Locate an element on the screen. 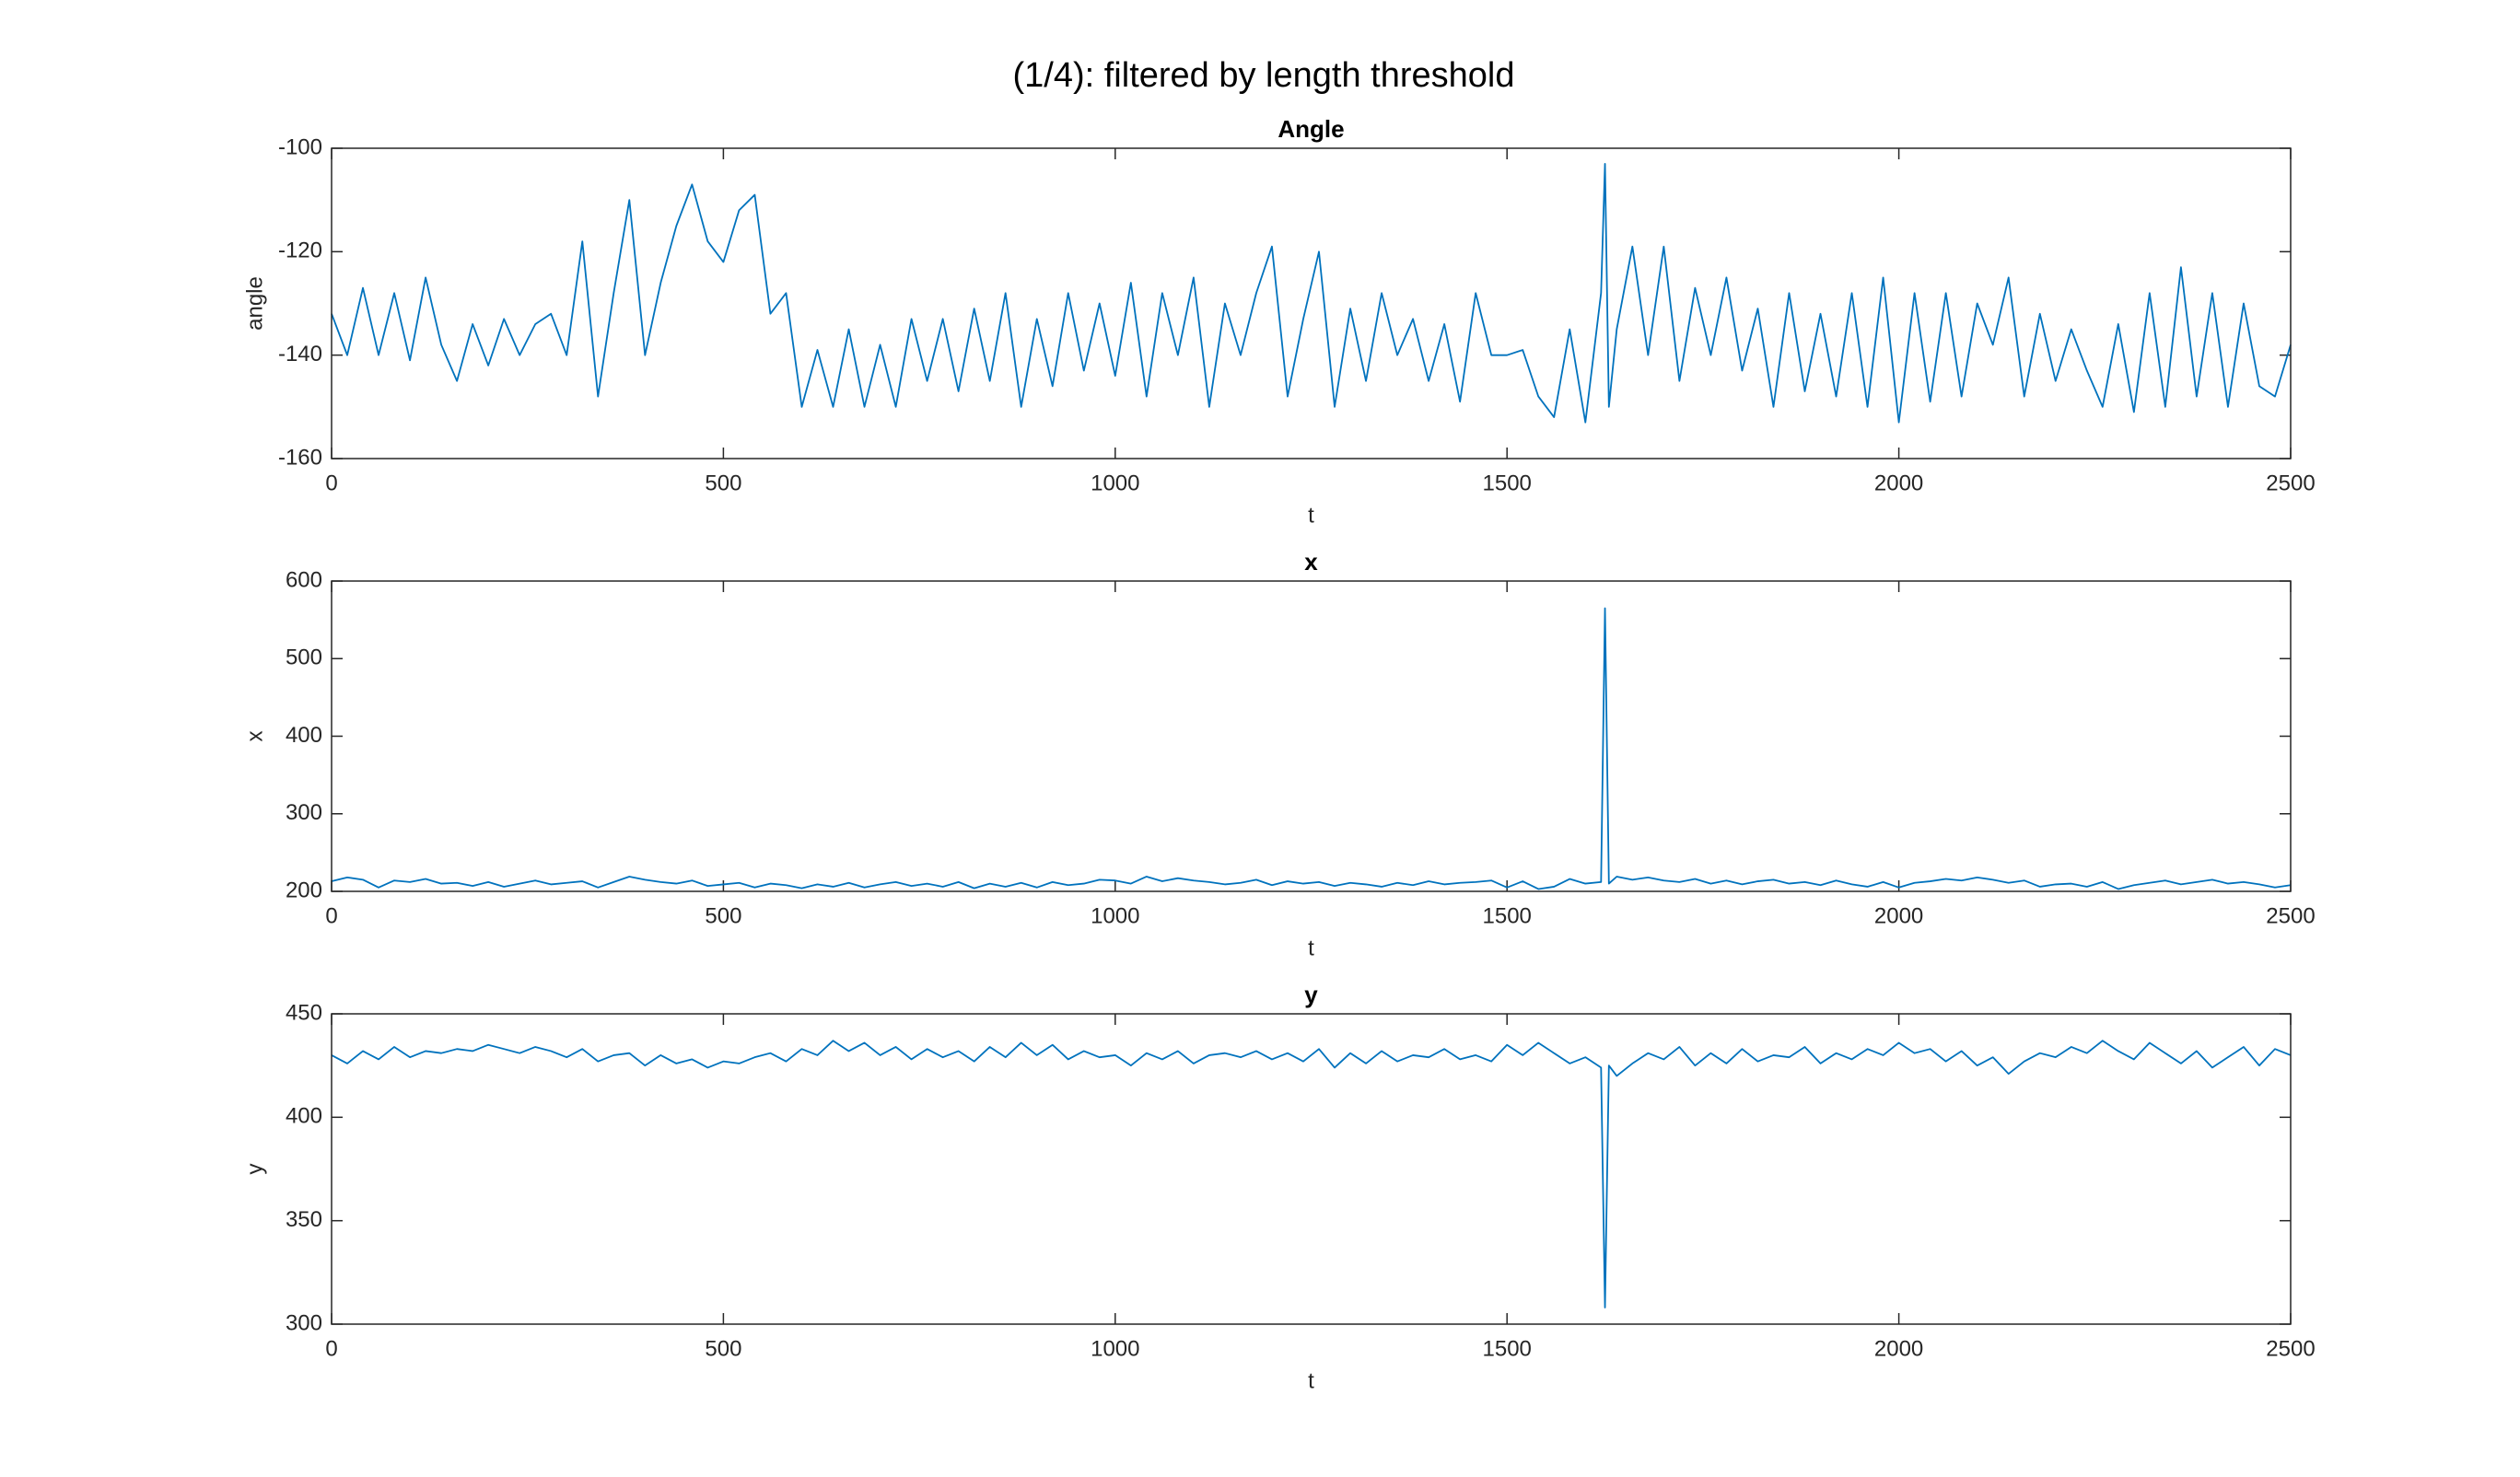 This screenshot has height=1477, width=2520. y-tick-label: 450 is located at coordinates (304, 1012).